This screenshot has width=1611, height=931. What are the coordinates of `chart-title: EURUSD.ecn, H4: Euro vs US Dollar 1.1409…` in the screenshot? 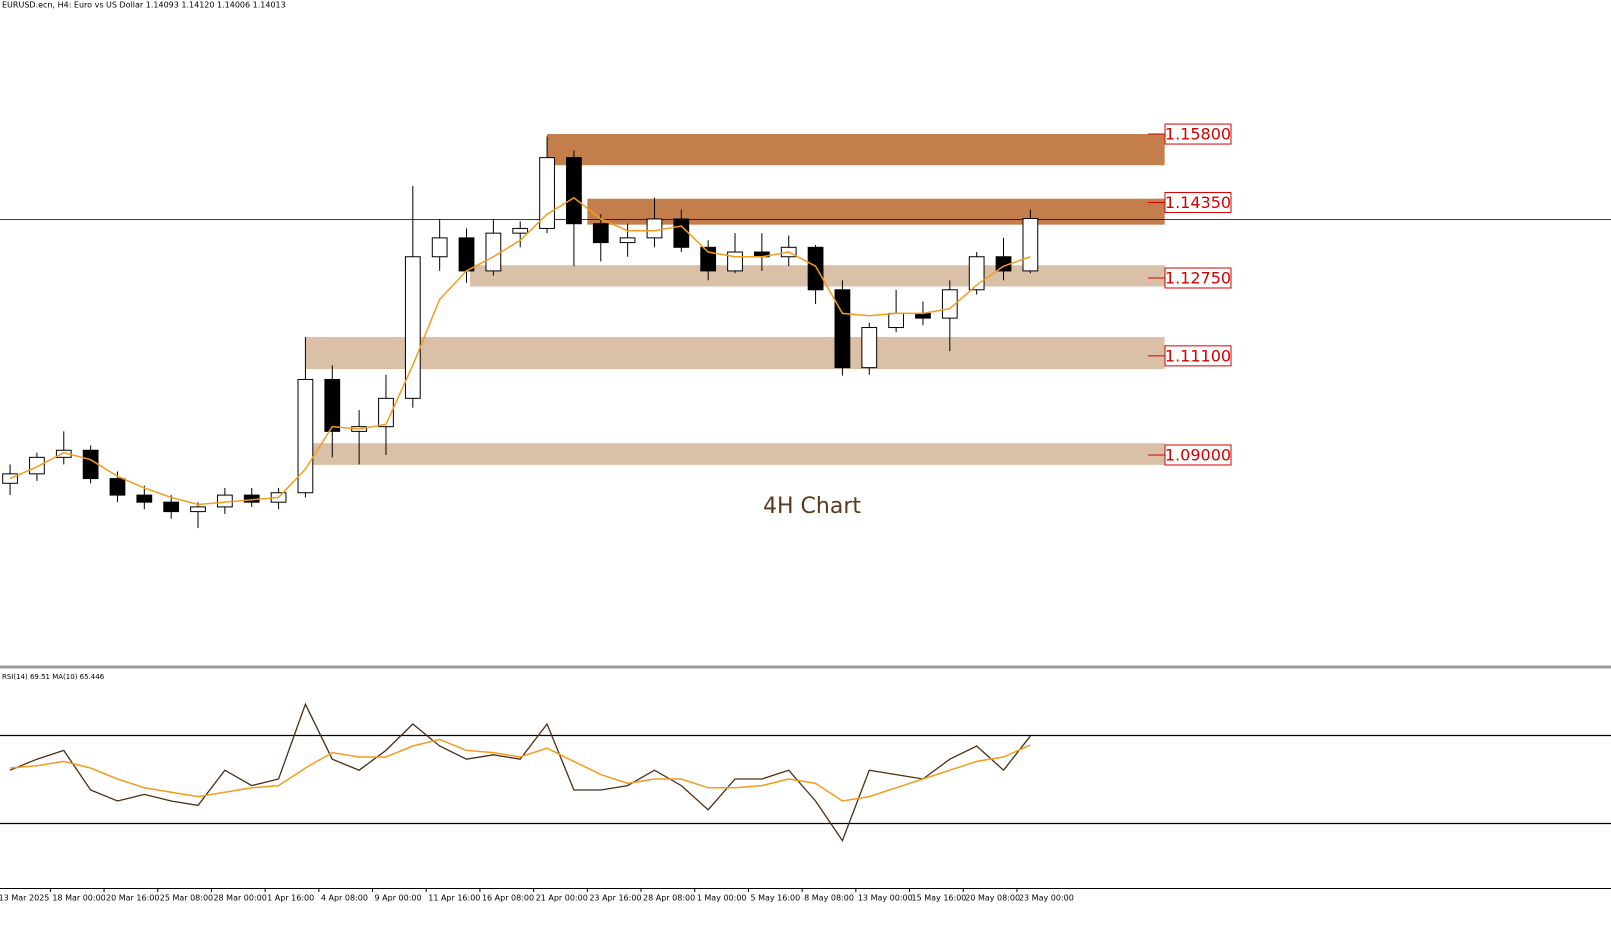 It's located at (144, 5).